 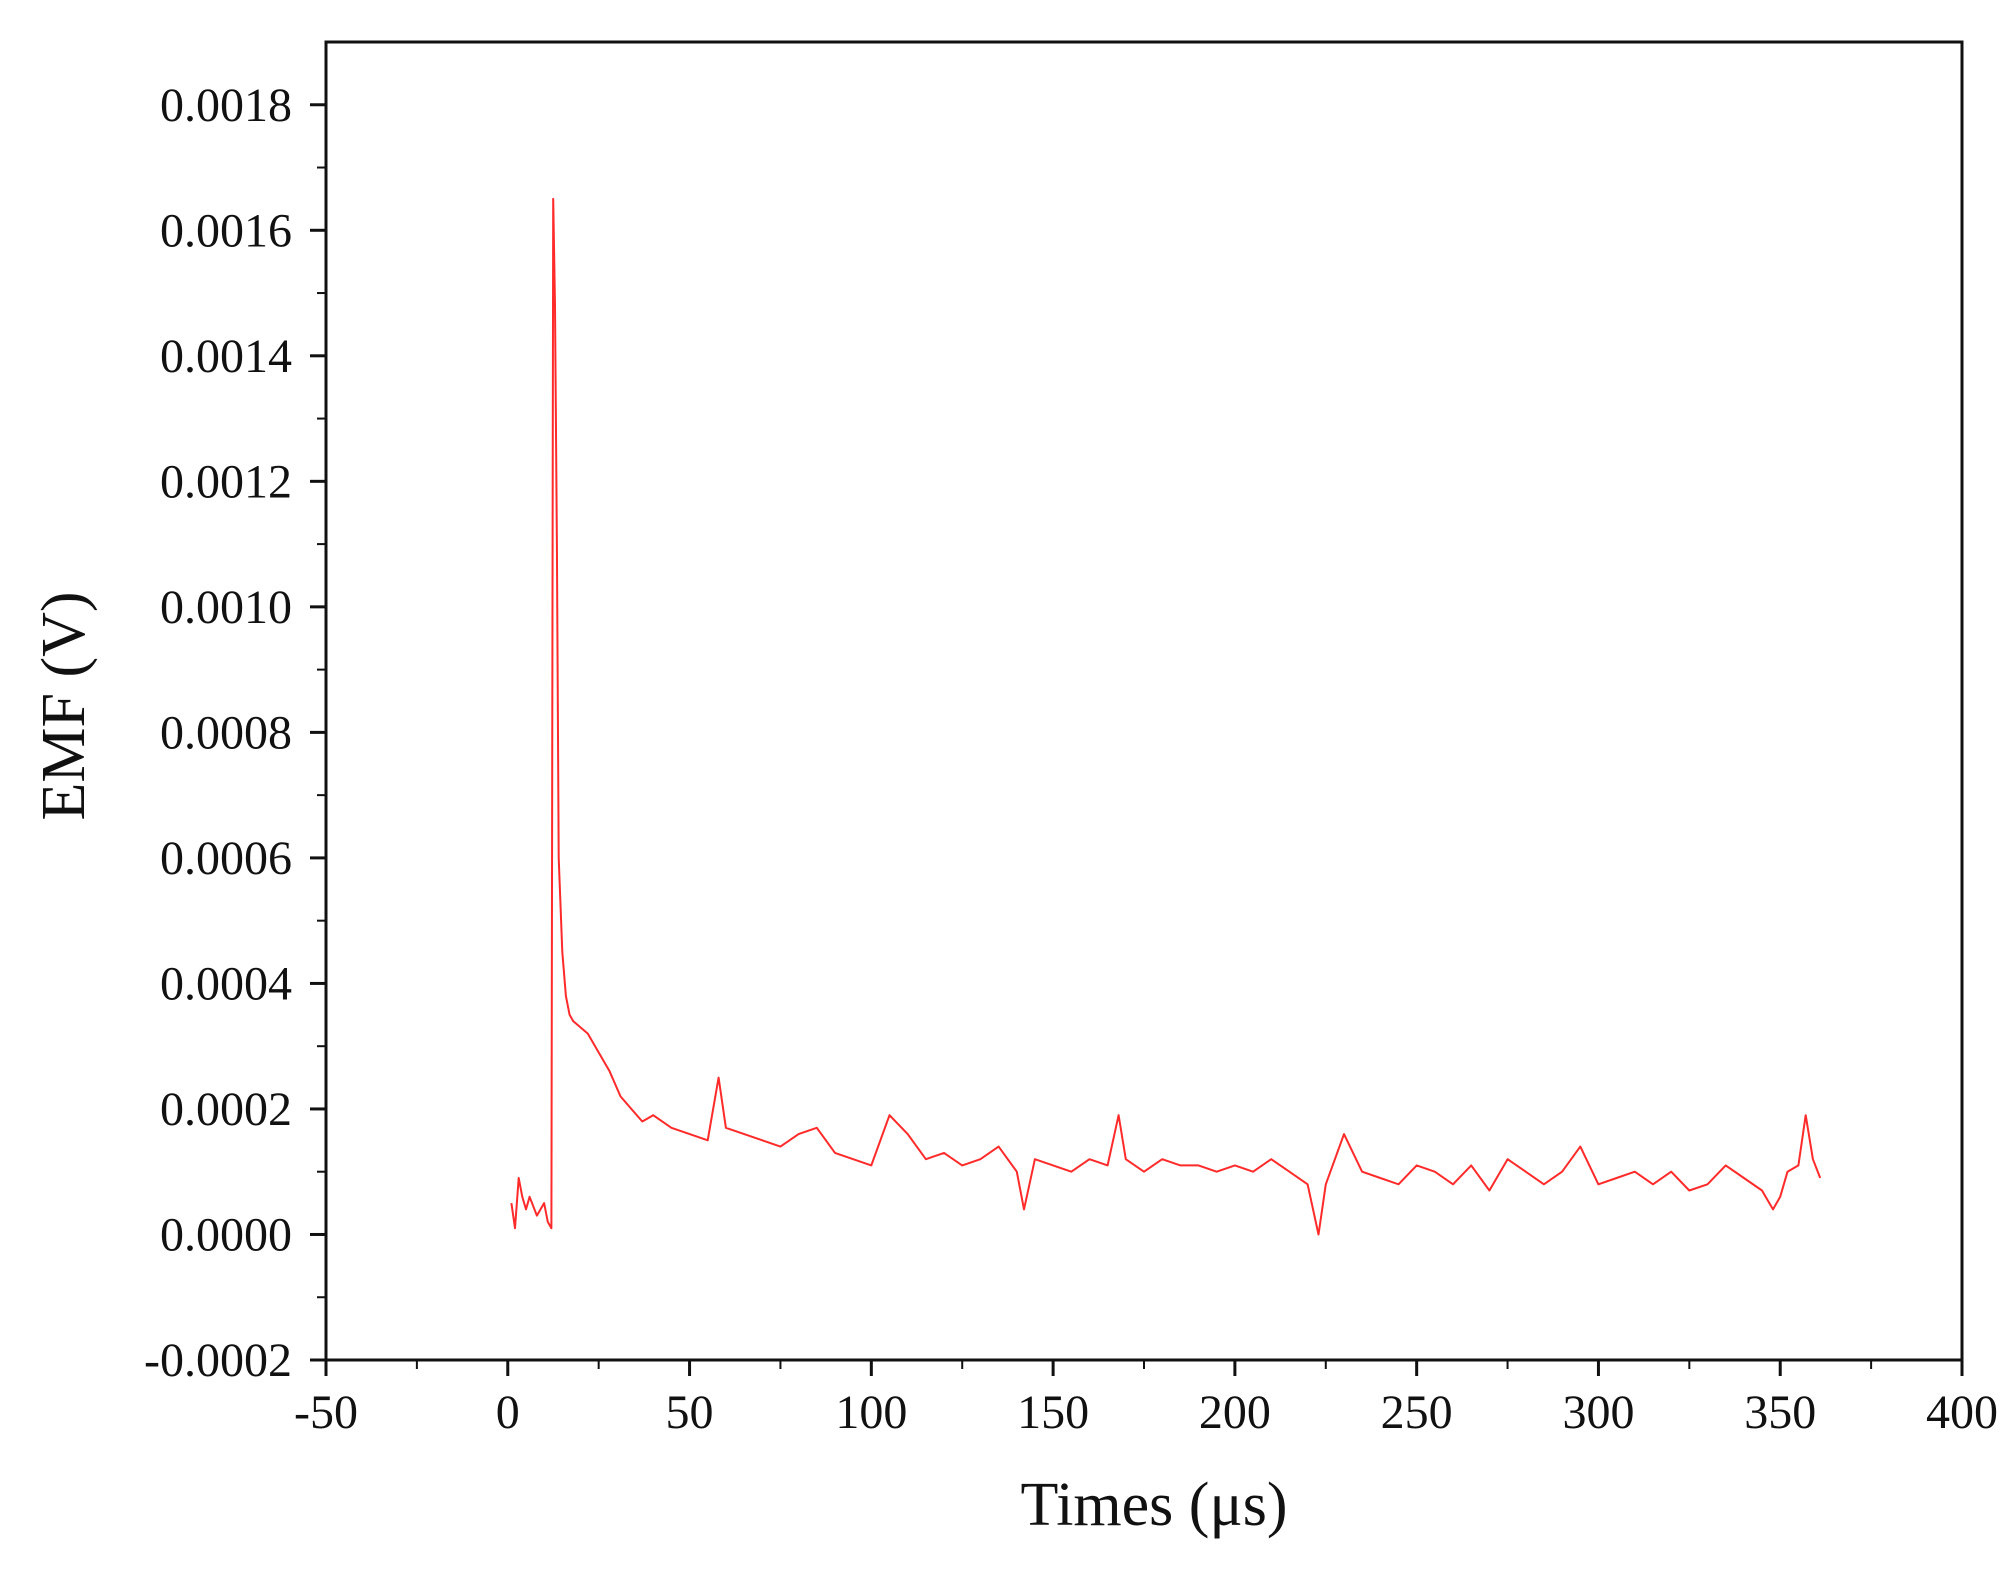 What do you see at coordinates (1154, 1505) in the screenshot?
I see `x-axis-title: Times (μs)` at bounding box center [1154, 1505].